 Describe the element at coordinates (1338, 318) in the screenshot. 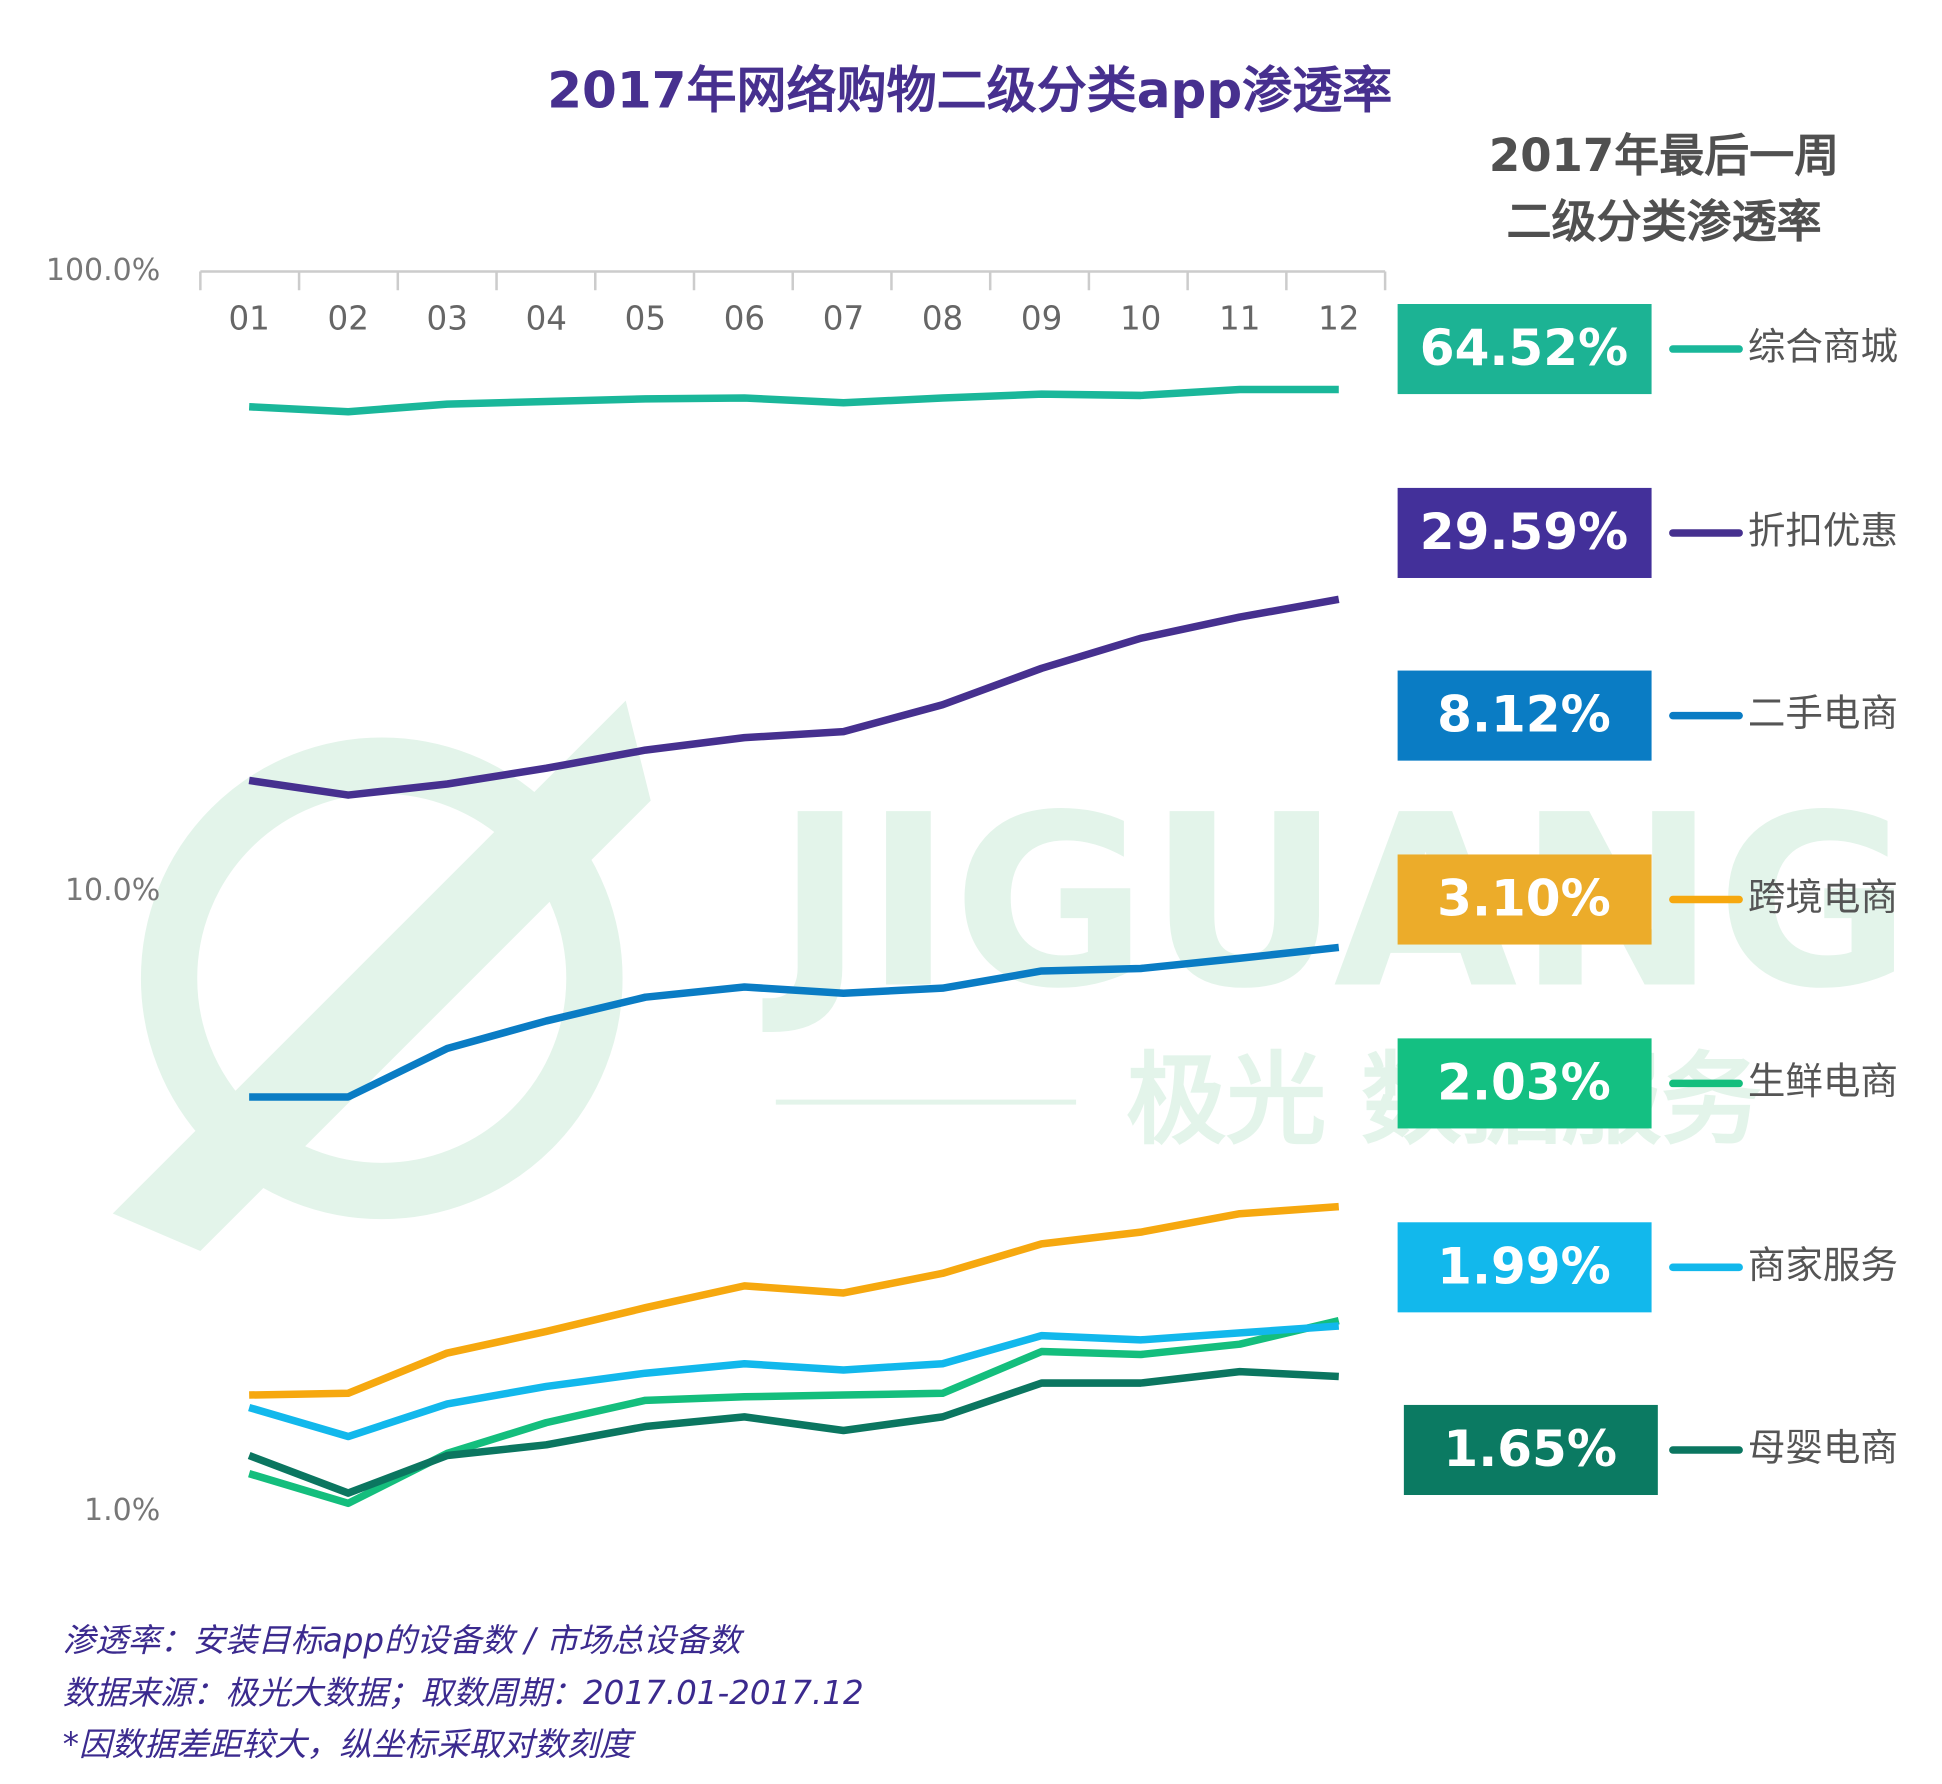

I see `x-tick-label: 12` at that location.